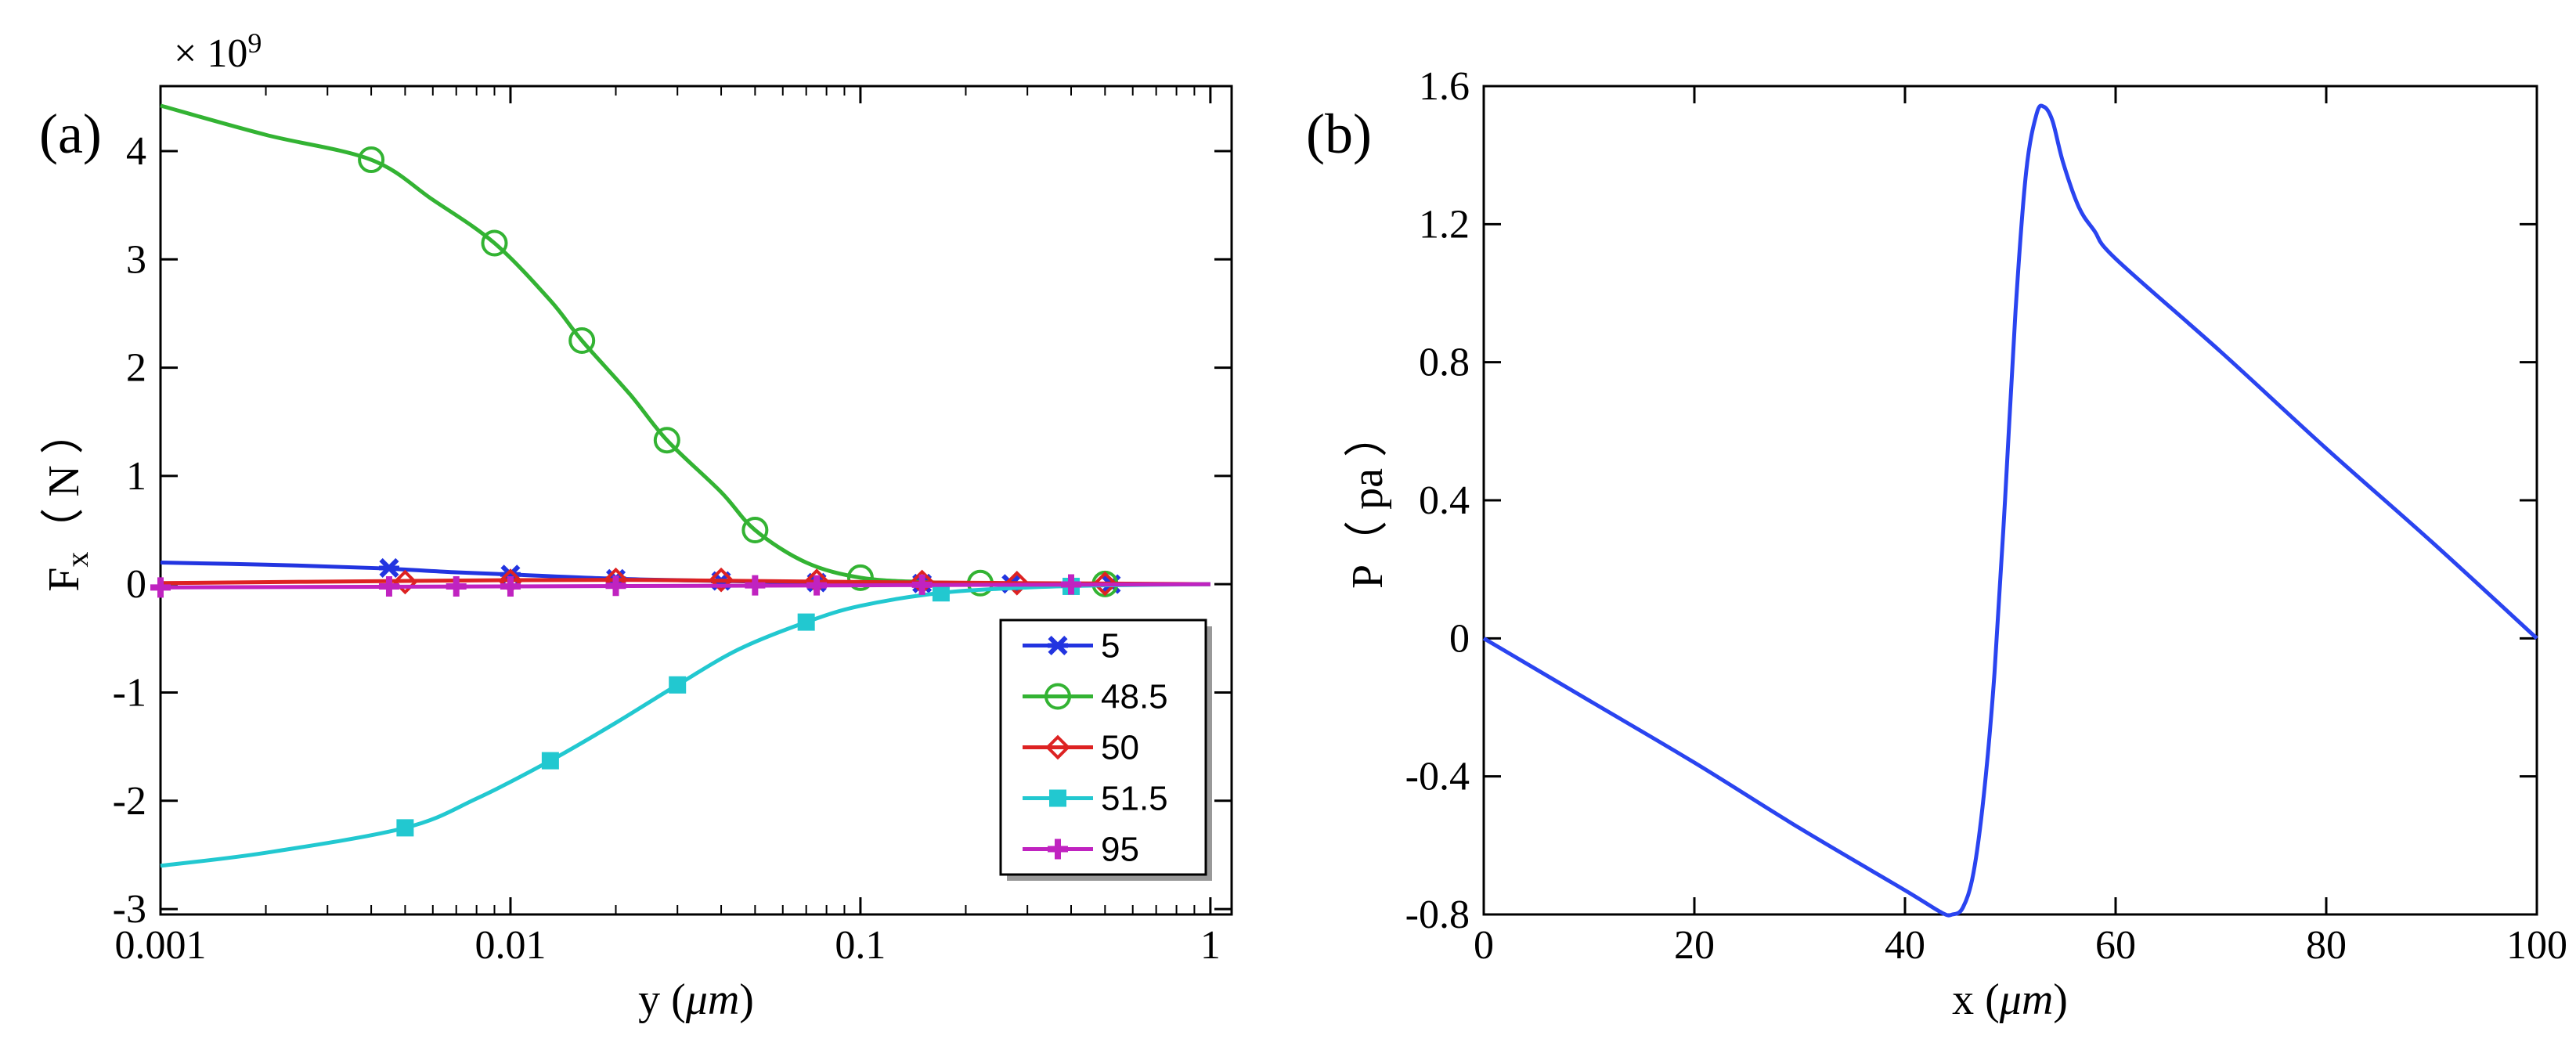 This screenshot has height=1064, width=2576. I want to click on y-tick-label: -1, so click(129, 692).